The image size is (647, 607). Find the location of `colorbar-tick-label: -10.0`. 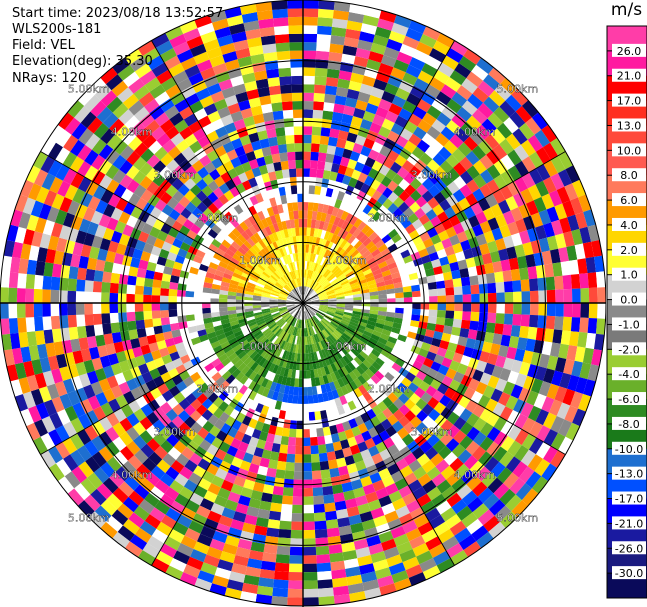

colorbar-tick-label: -10.0 is located at coordinates (629, 449).